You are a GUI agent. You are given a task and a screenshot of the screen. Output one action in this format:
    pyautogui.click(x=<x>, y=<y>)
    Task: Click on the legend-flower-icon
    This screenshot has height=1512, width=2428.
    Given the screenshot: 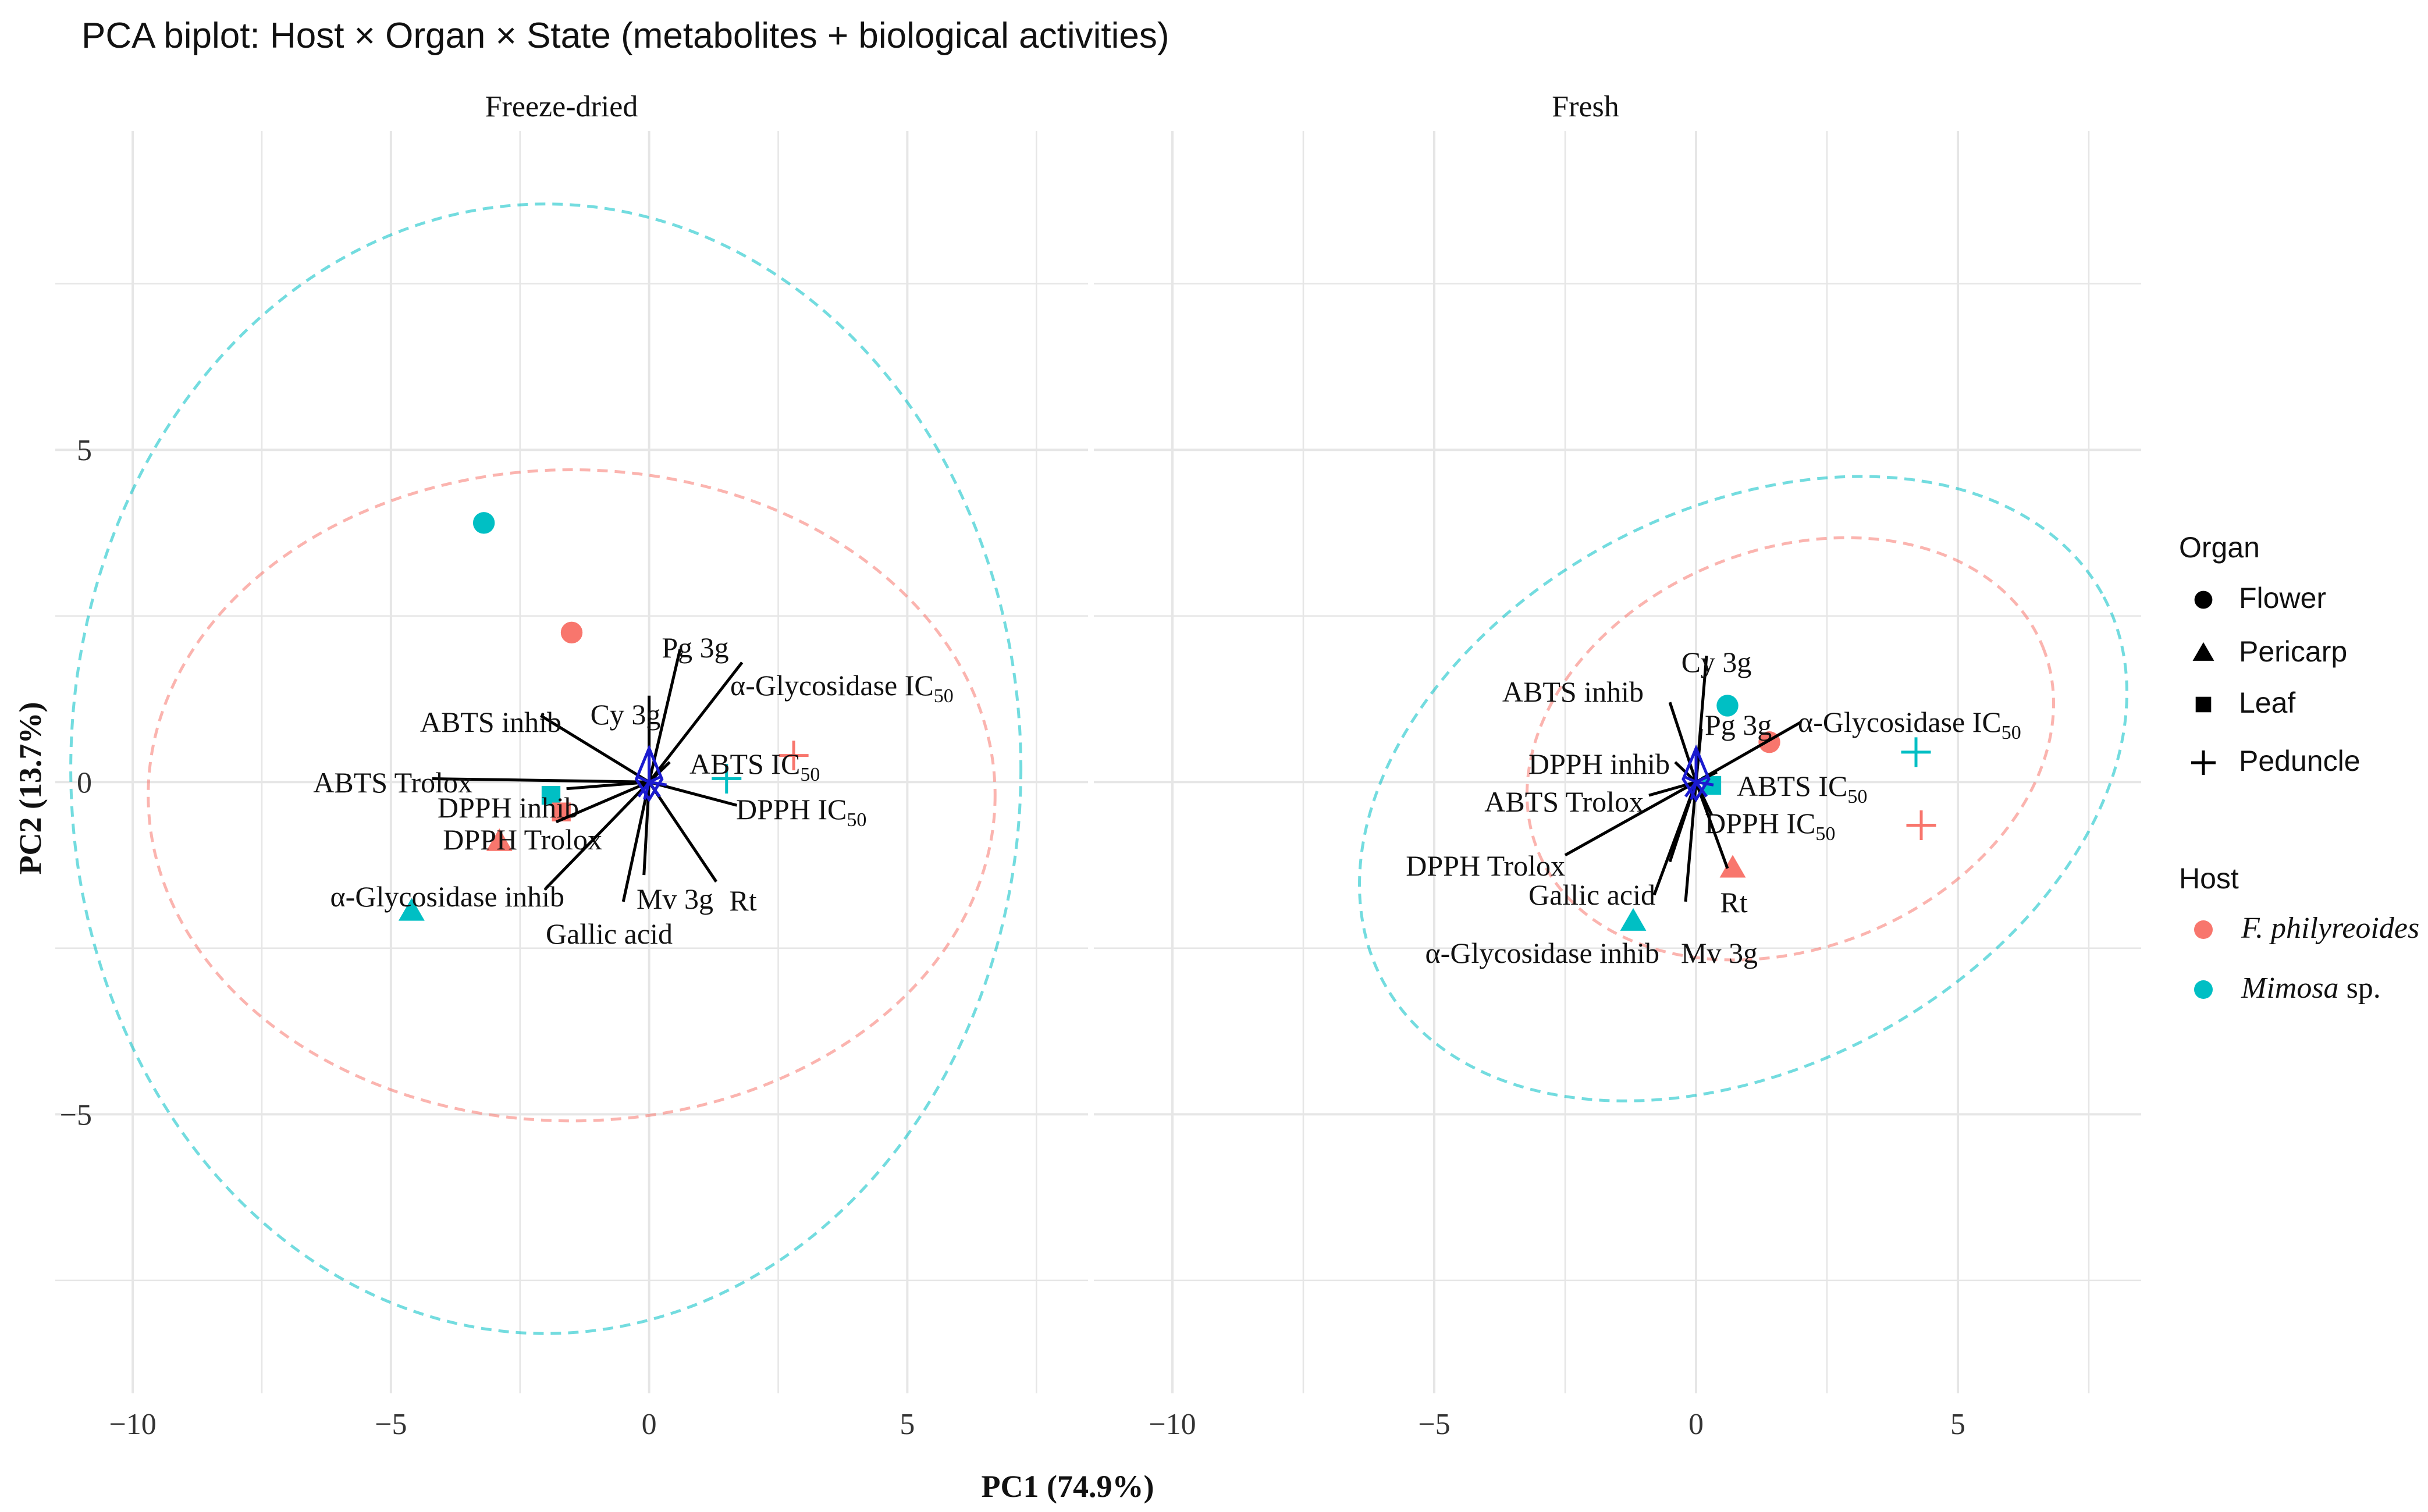 What is the action you would take?
    pyautogui.click(x=2203, y=599)
    